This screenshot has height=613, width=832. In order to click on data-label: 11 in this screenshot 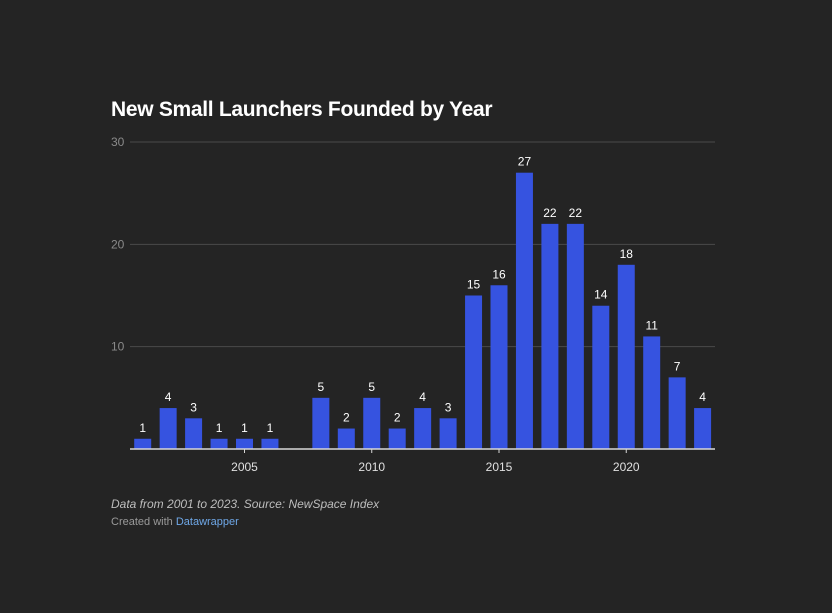, I will do `click(651, 325)`.